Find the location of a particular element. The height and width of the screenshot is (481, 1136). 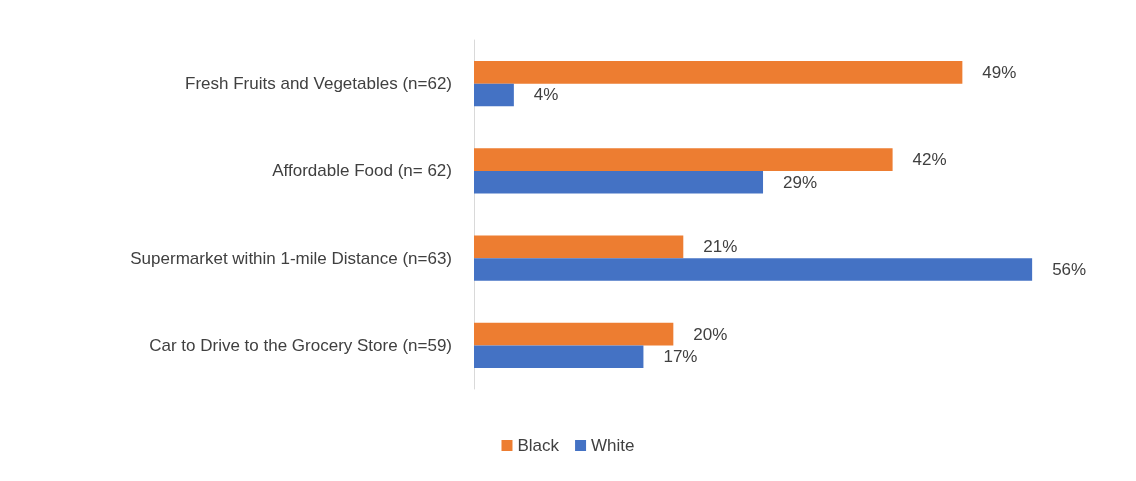

data-label: 21% is located at coordinates (720, 247).